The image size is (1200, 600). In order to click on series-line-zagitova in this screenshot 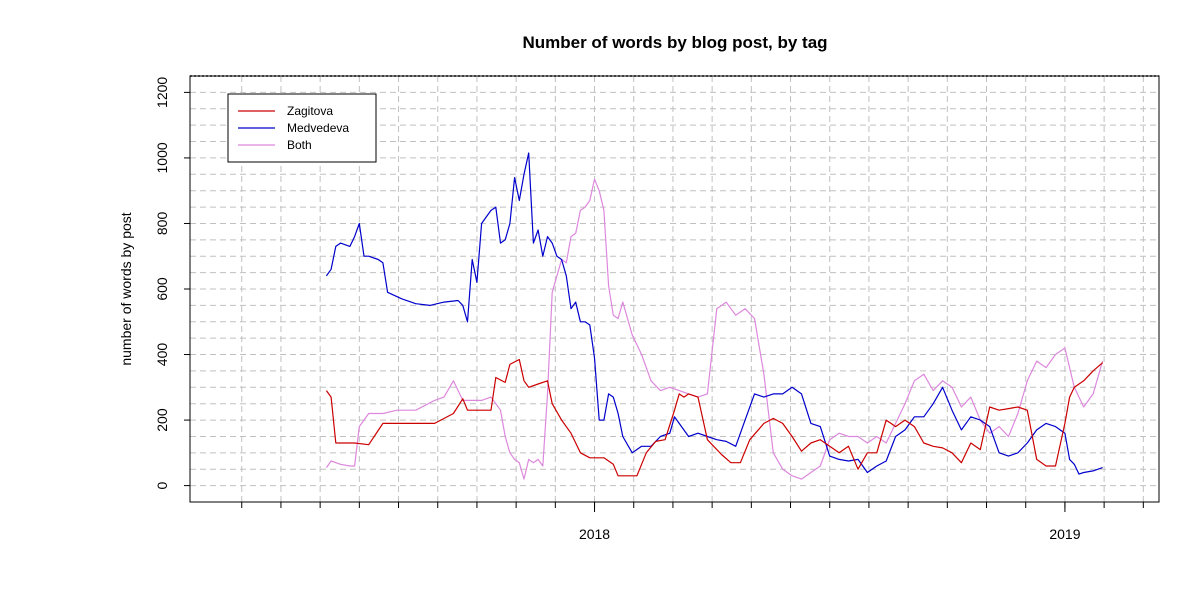, I will do `click(714, 417)`.